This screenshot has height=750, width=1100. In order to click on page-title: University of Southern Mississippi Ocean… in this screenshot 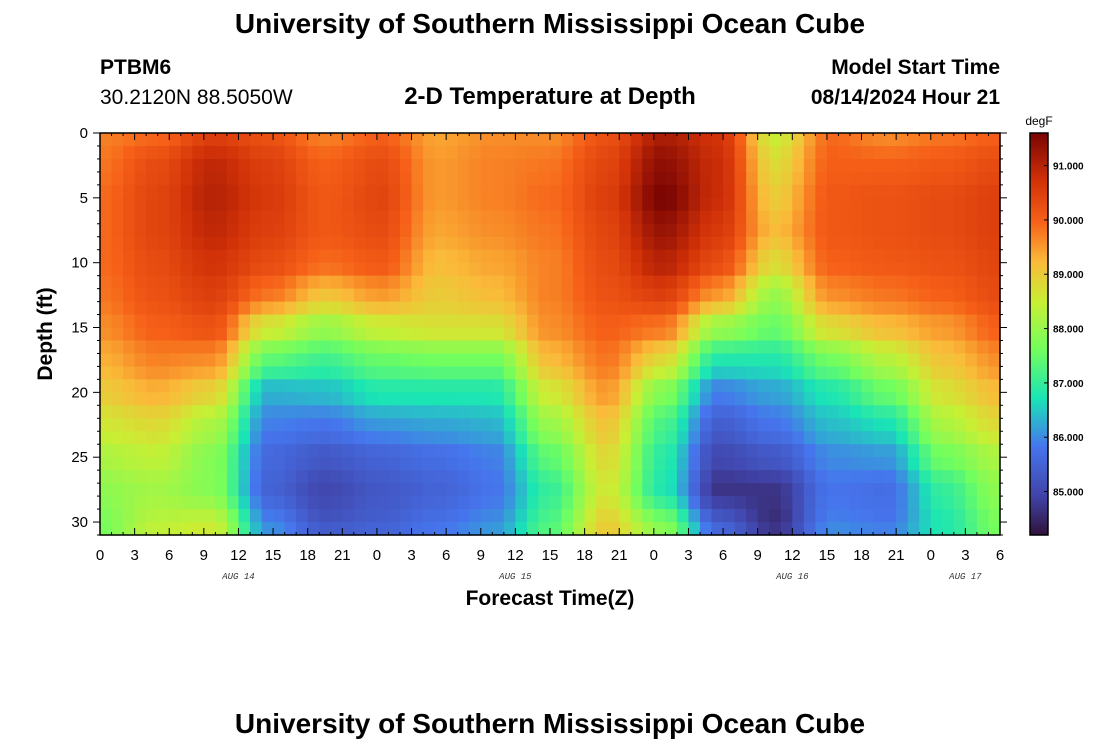, I will do `click(550, 23)`.